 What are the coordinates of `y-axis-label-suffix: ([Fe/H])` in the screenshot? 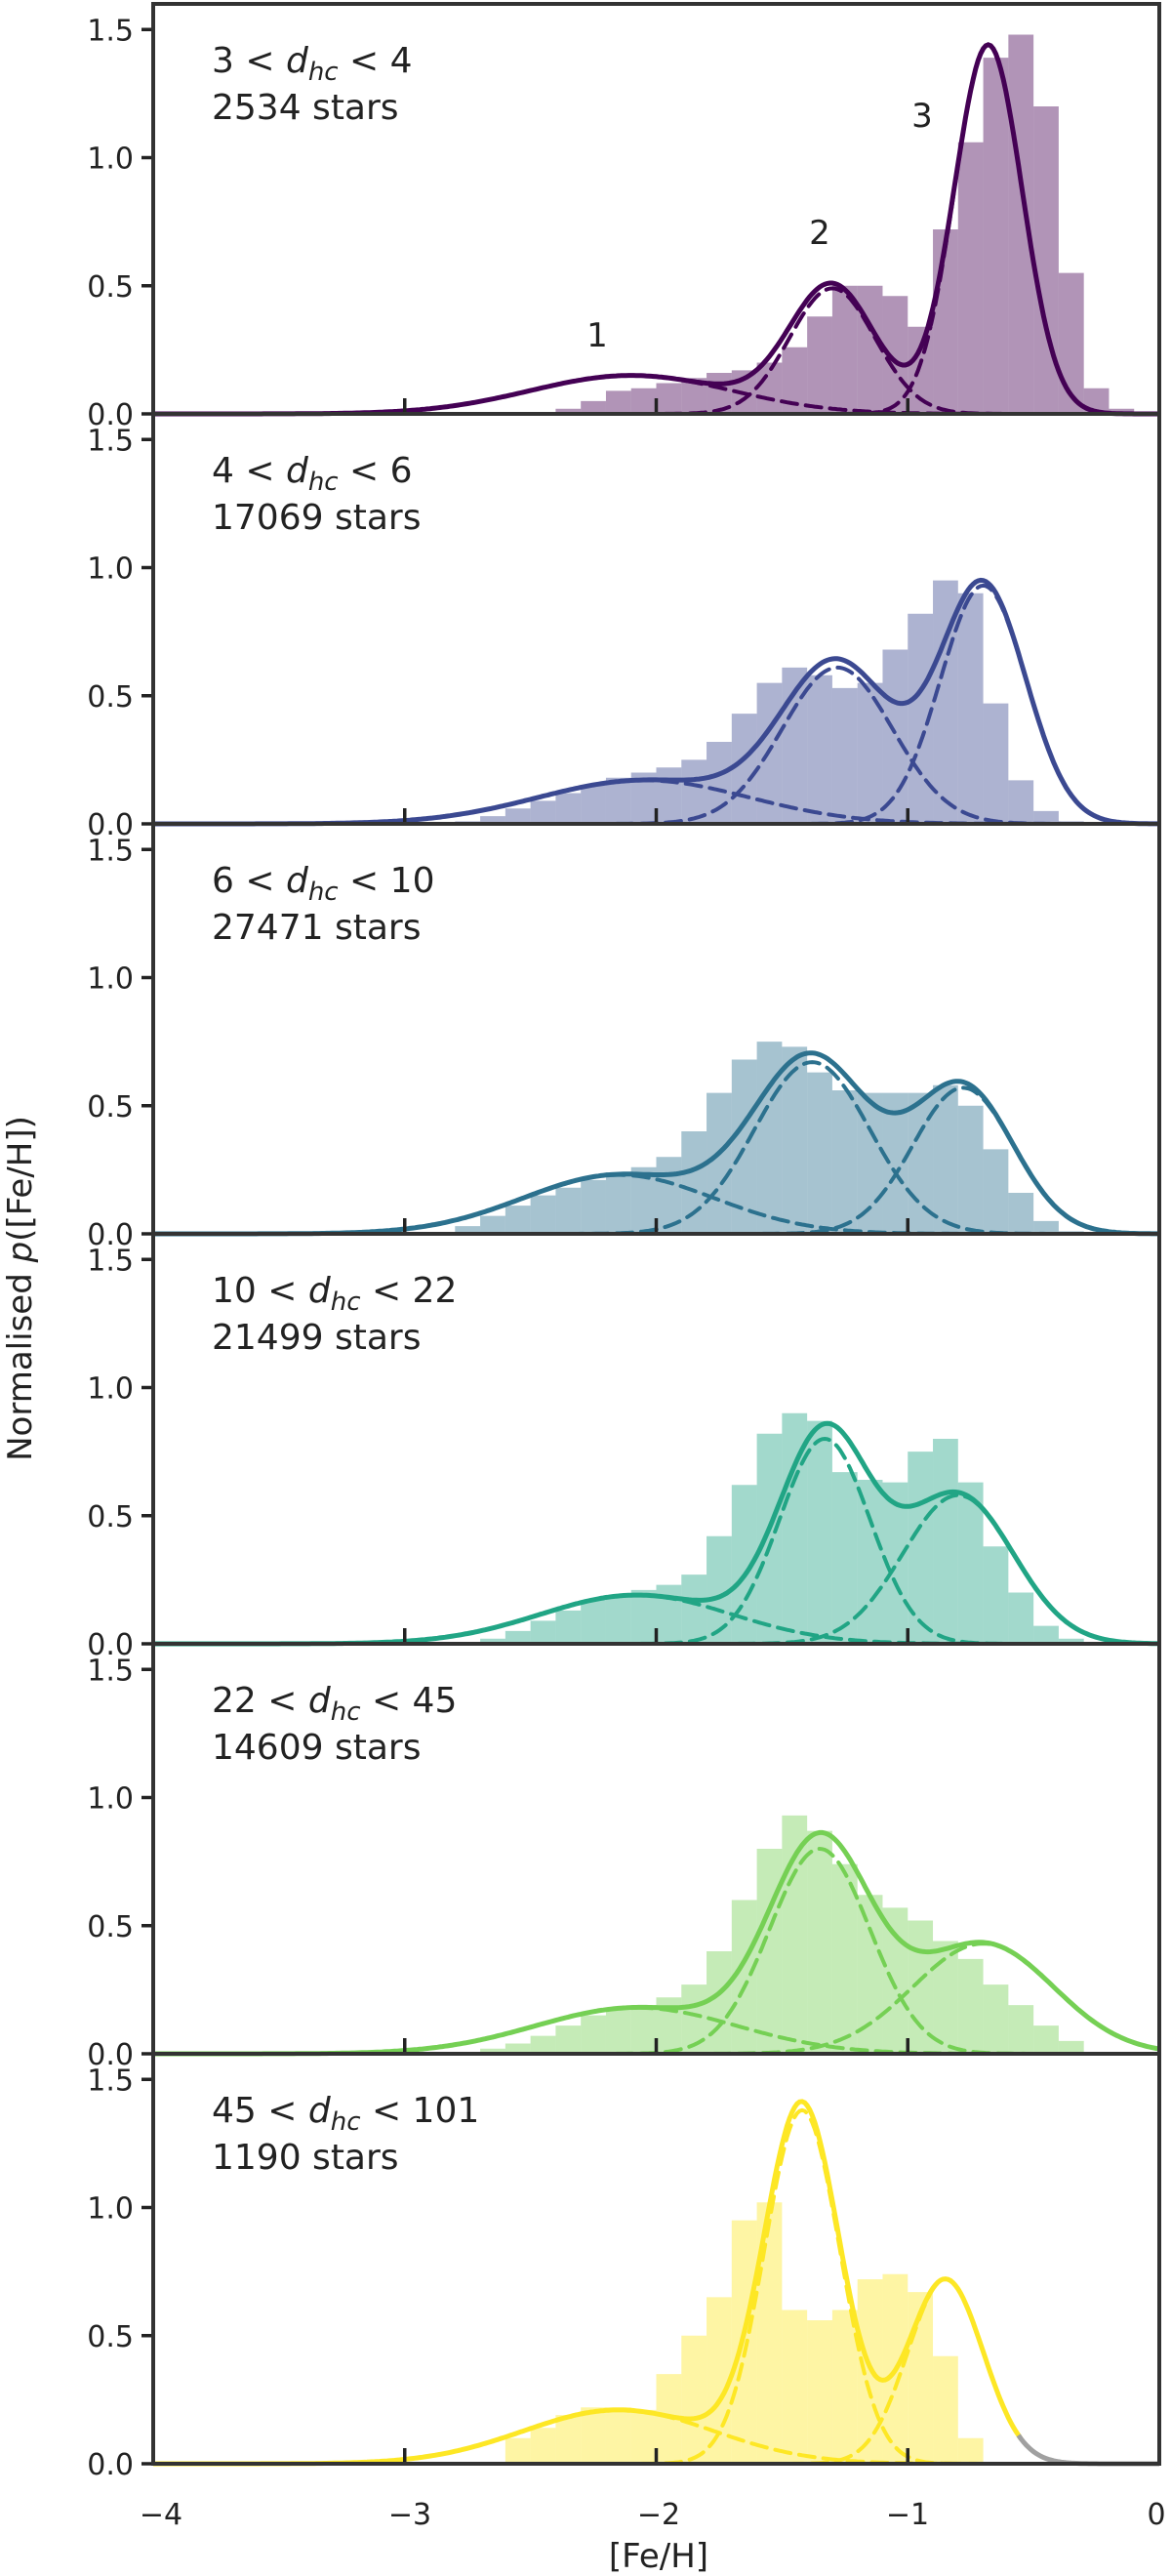 It's located at (20, 1179).